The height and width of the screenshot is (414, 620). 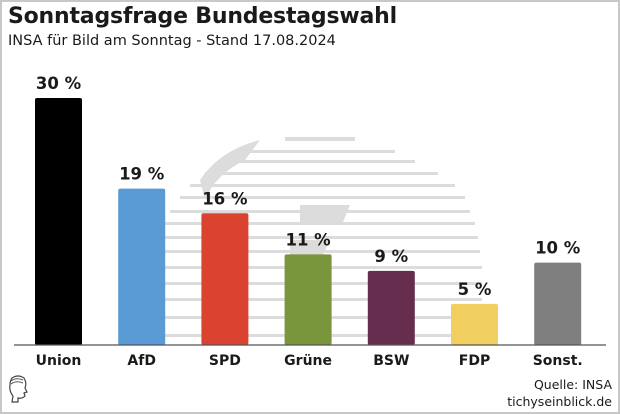 I want to click on source-note: Quelle: INSA tichyseinblick.de, so click(x=559, y=393).